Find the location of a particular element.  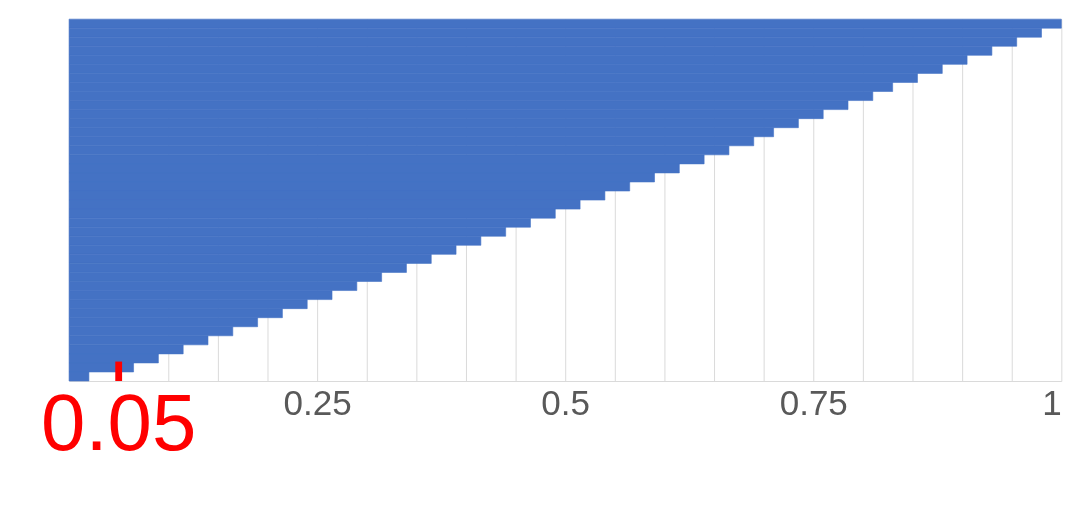

x-tick-label: 1 is located at coordinates (1052, 402).